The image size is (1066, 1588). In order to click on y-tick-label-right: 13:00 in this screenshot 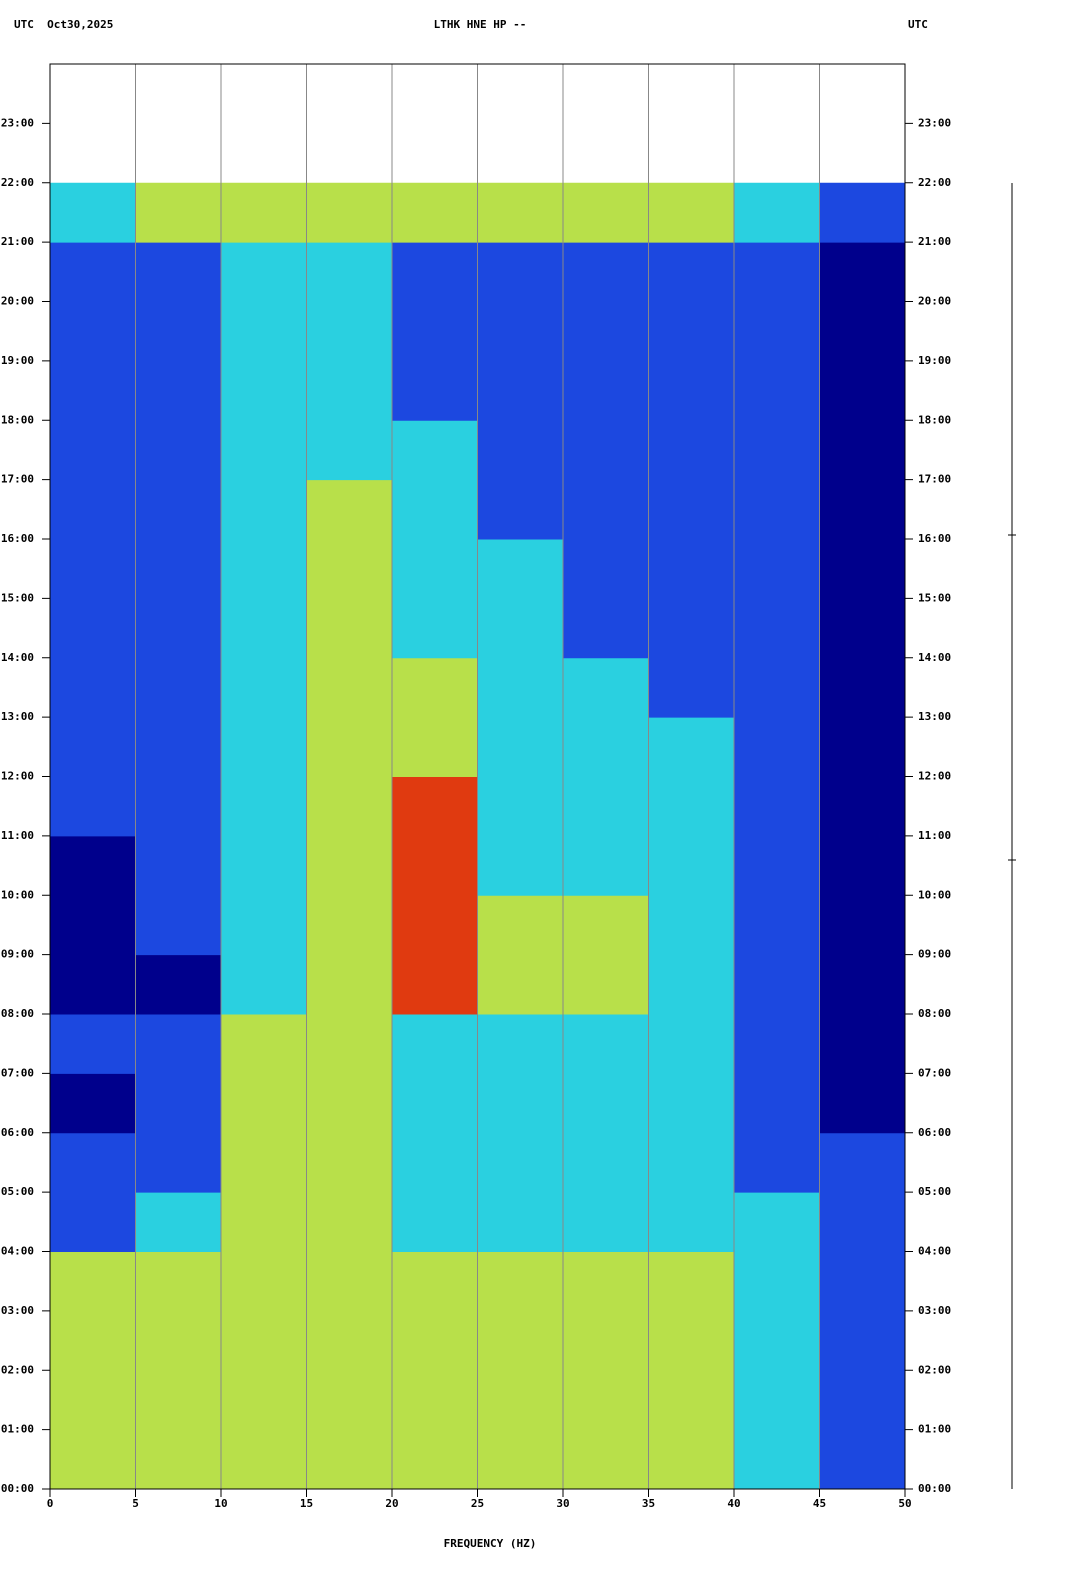, I will do `click(934, 716)`.